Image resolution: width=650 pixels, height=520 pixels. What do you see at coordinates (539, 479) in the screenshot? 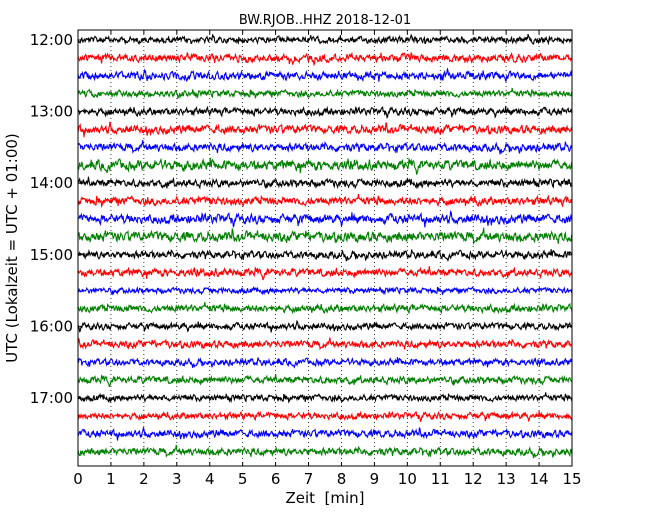
I see `x-tick-label: 14` at bounding box center [539, 479].